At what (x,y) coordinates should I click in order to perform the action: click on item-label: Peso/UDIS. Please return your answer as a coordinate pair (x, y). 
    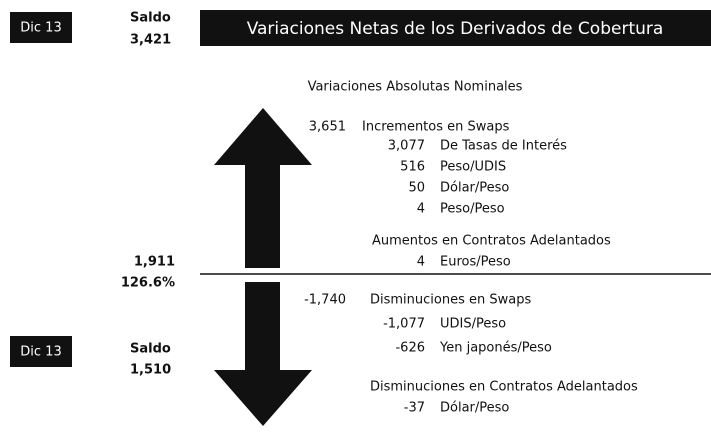
    Looking at the image, I should click on (473, 167).